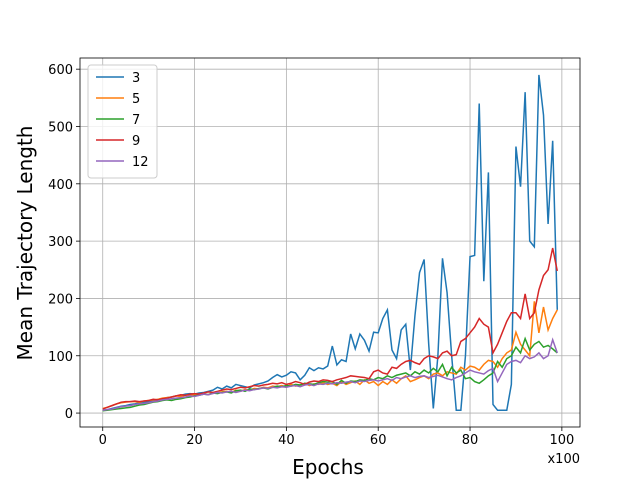 This screenshot has height=480, width=640. What do you see at coordinates (286, 440) in the screenshot?
I see `x-tick-label: 40` at bounding box center [286, 440].